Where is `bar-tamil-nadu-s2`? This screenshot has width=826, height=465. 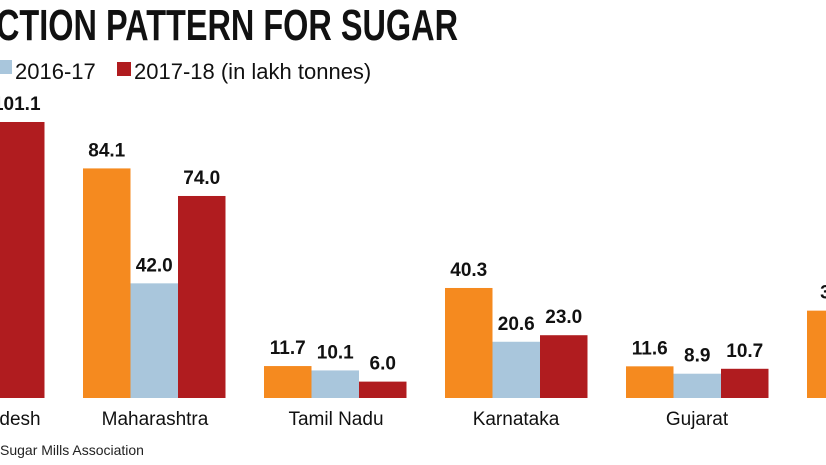 bar-tamil-nadu-s2 is located at coordinates (383, 389).